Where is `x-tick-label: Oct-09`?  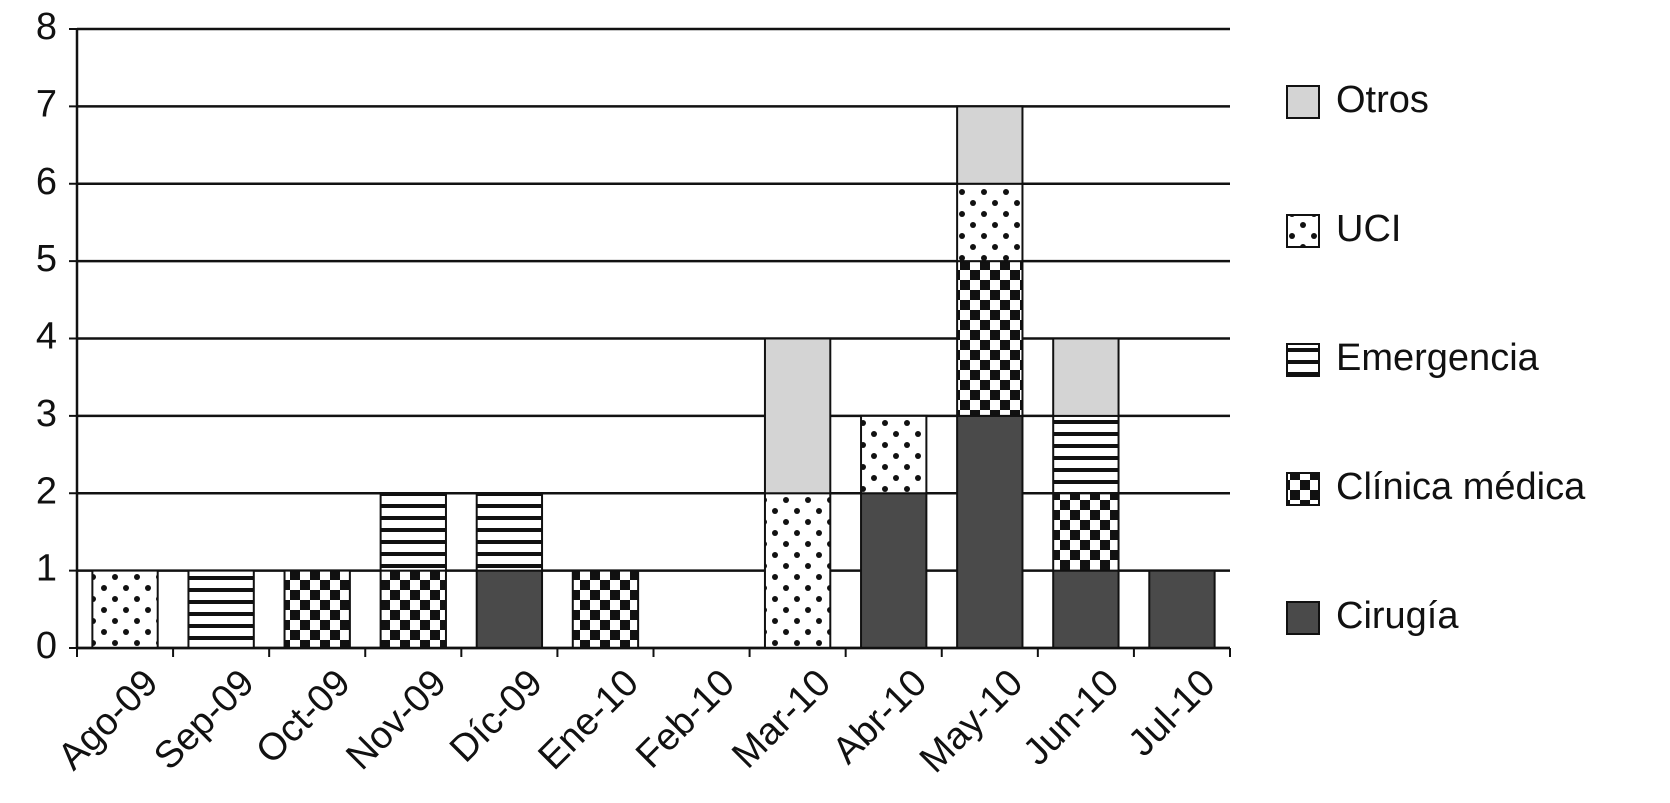
x-tick-label: Oct-09 is located at coordinates (303, 717).